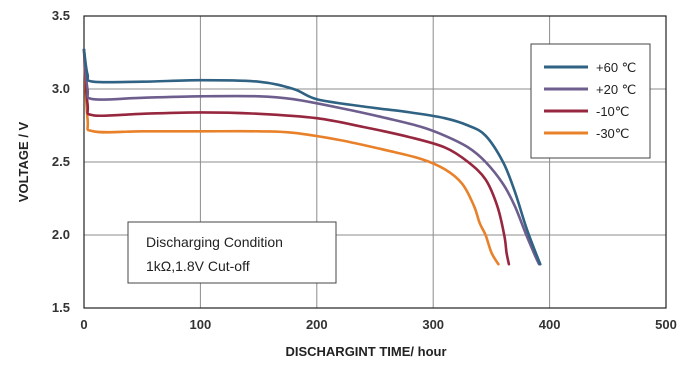  What do you see at coordinates (23, 161) in the screenshot?
I see `y-axis-title: VOLTAGE / V` at bounding box center [23, 161].